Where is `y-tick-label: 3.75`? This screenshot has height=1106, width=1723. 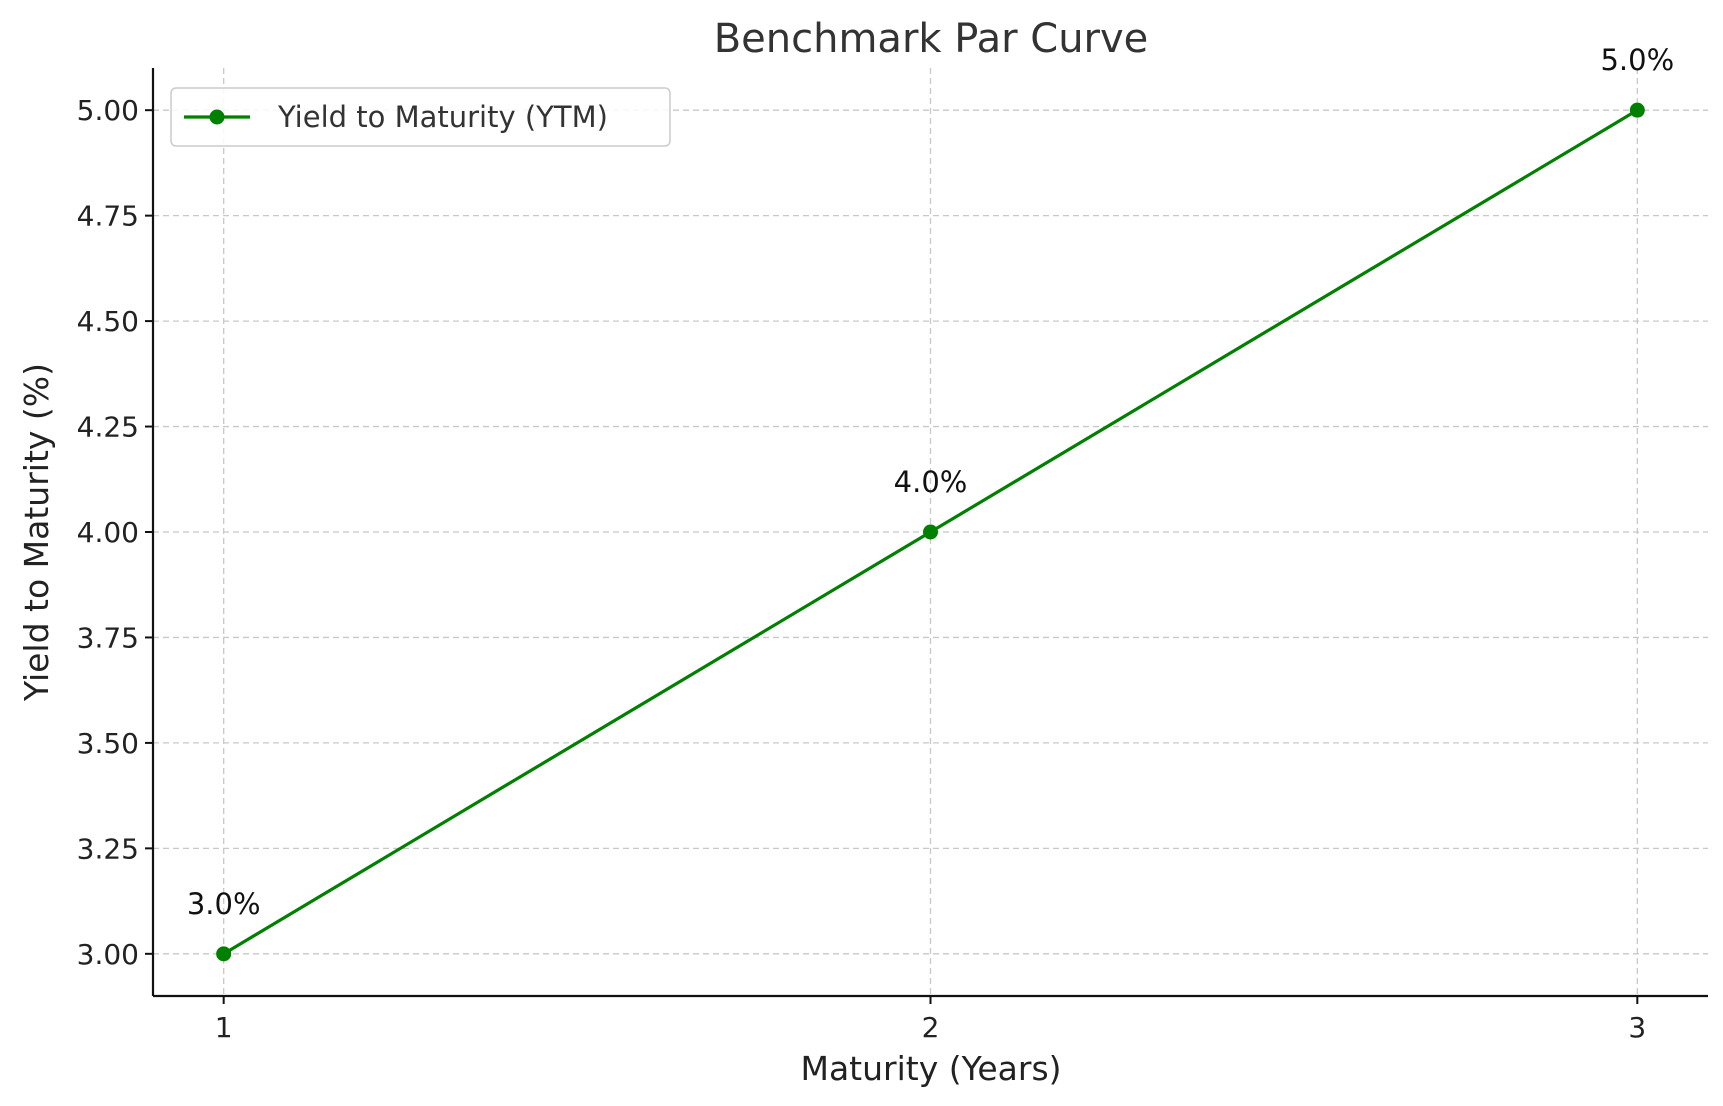
y-tick-label: 3.75 is located at coordinates (108, 637).